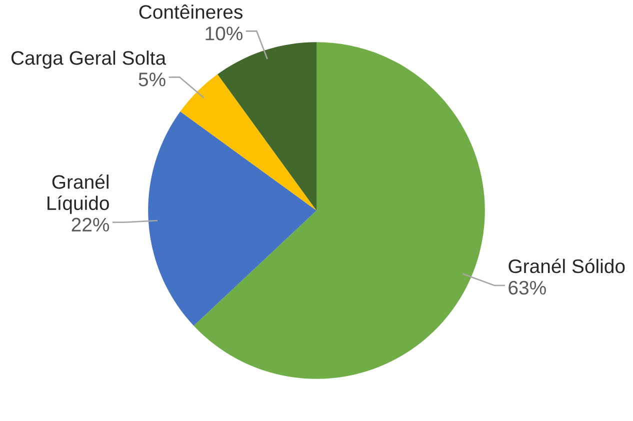 The height and width of the screenshot is (421, 633). Describe the element at coordinates (566, 266) in the screenshot. I see `slice-label: Granél Sólido` at that location.